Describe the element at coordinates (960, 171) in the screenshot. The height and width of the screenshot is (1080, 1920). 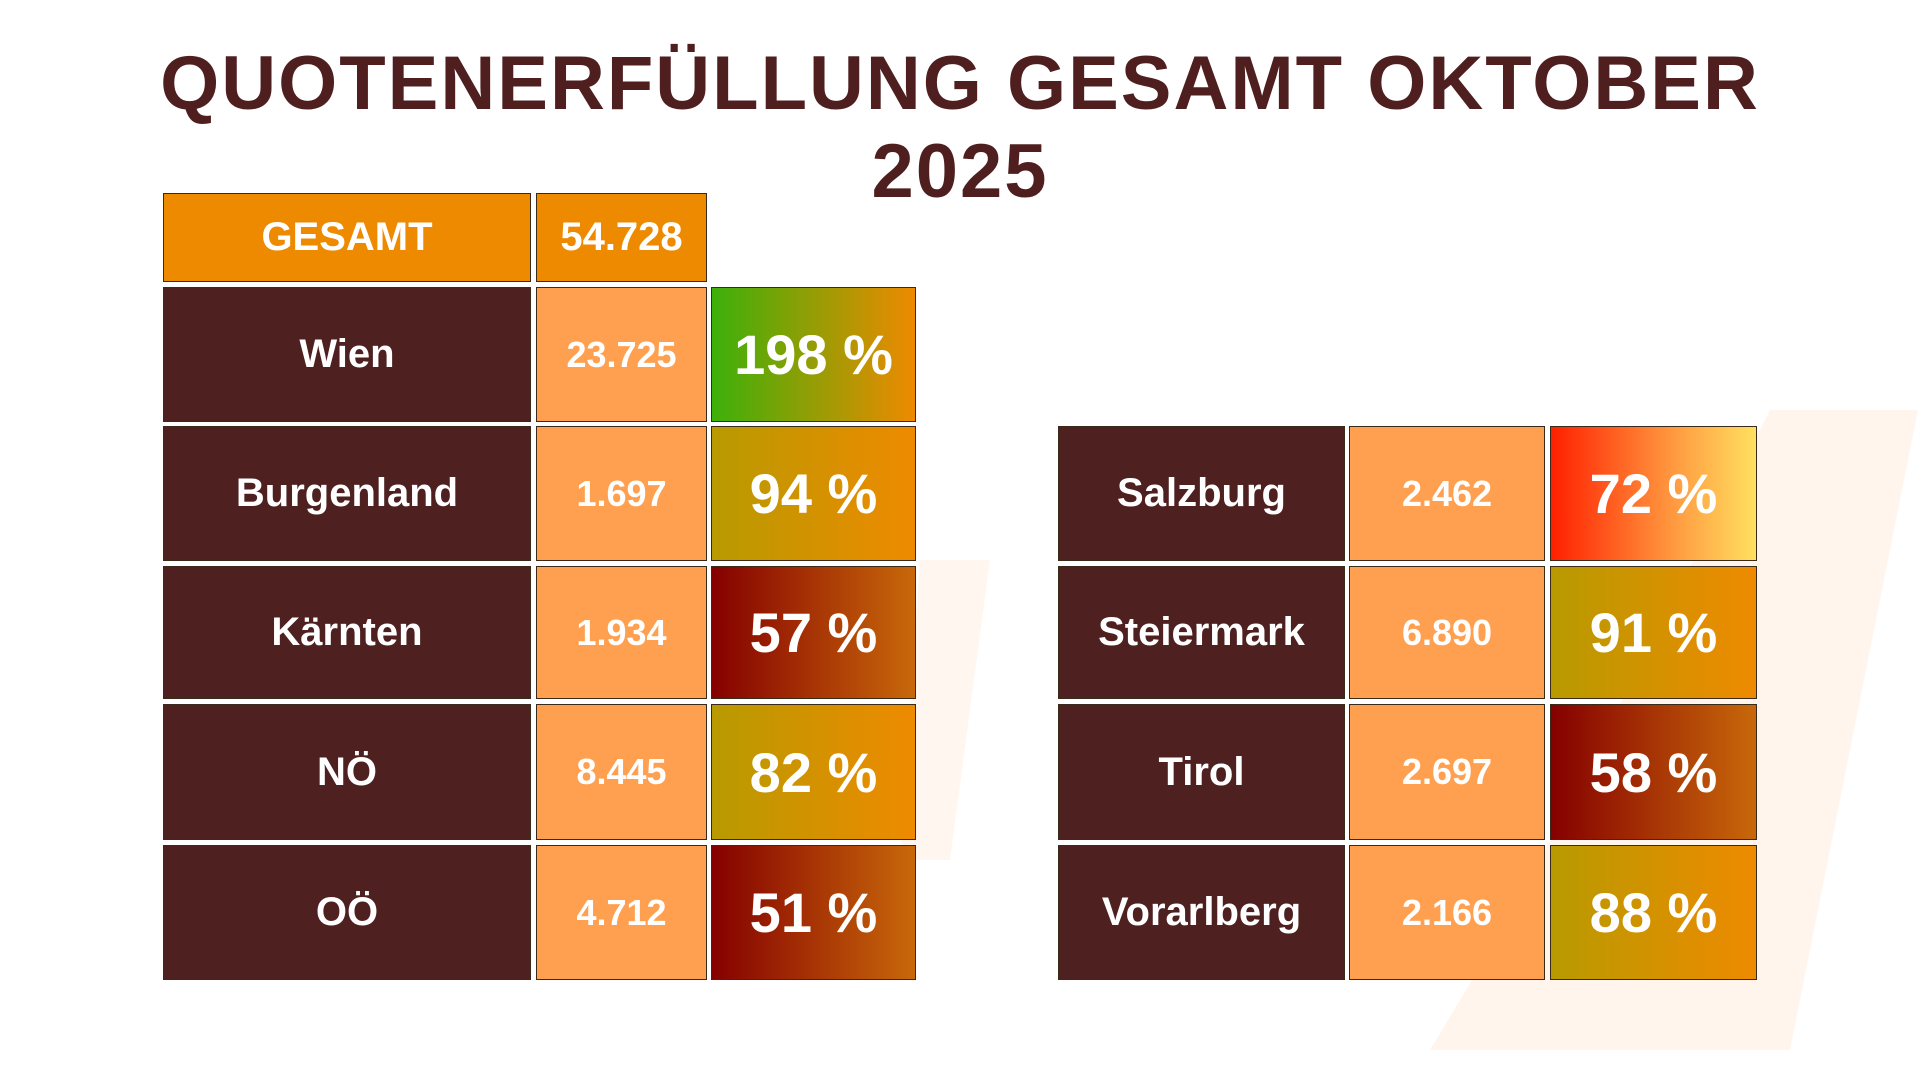
I see `page-title-year: 2025` at that location.